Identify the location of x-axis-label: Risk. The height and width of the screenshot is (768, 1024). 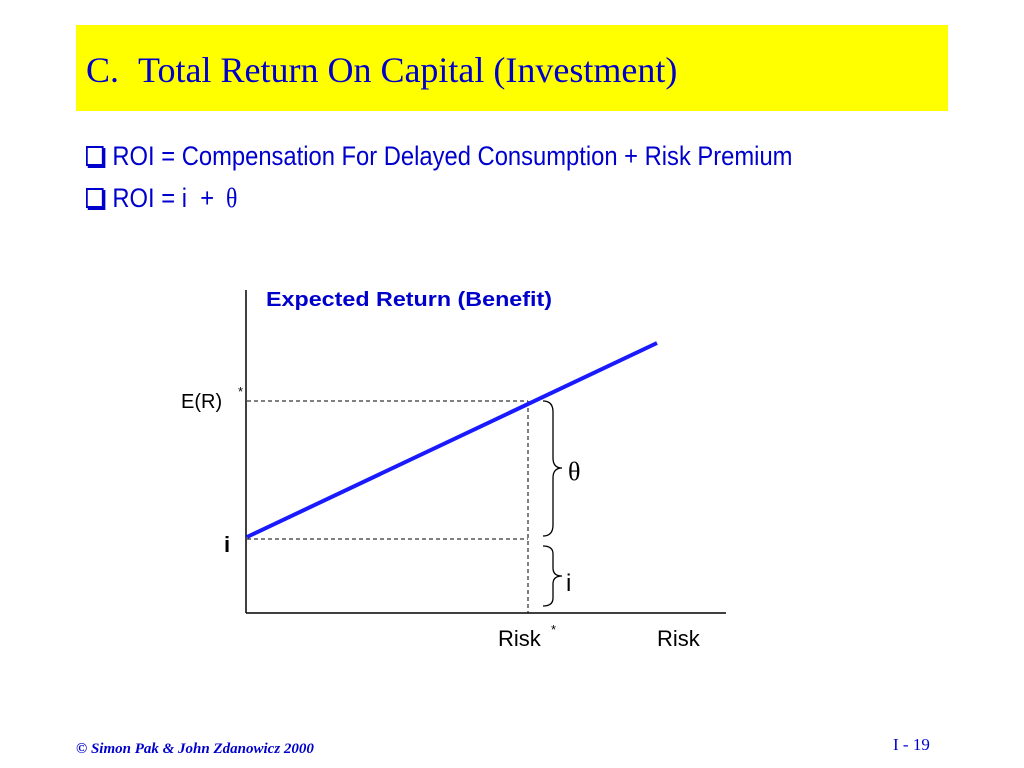
(679, 638).